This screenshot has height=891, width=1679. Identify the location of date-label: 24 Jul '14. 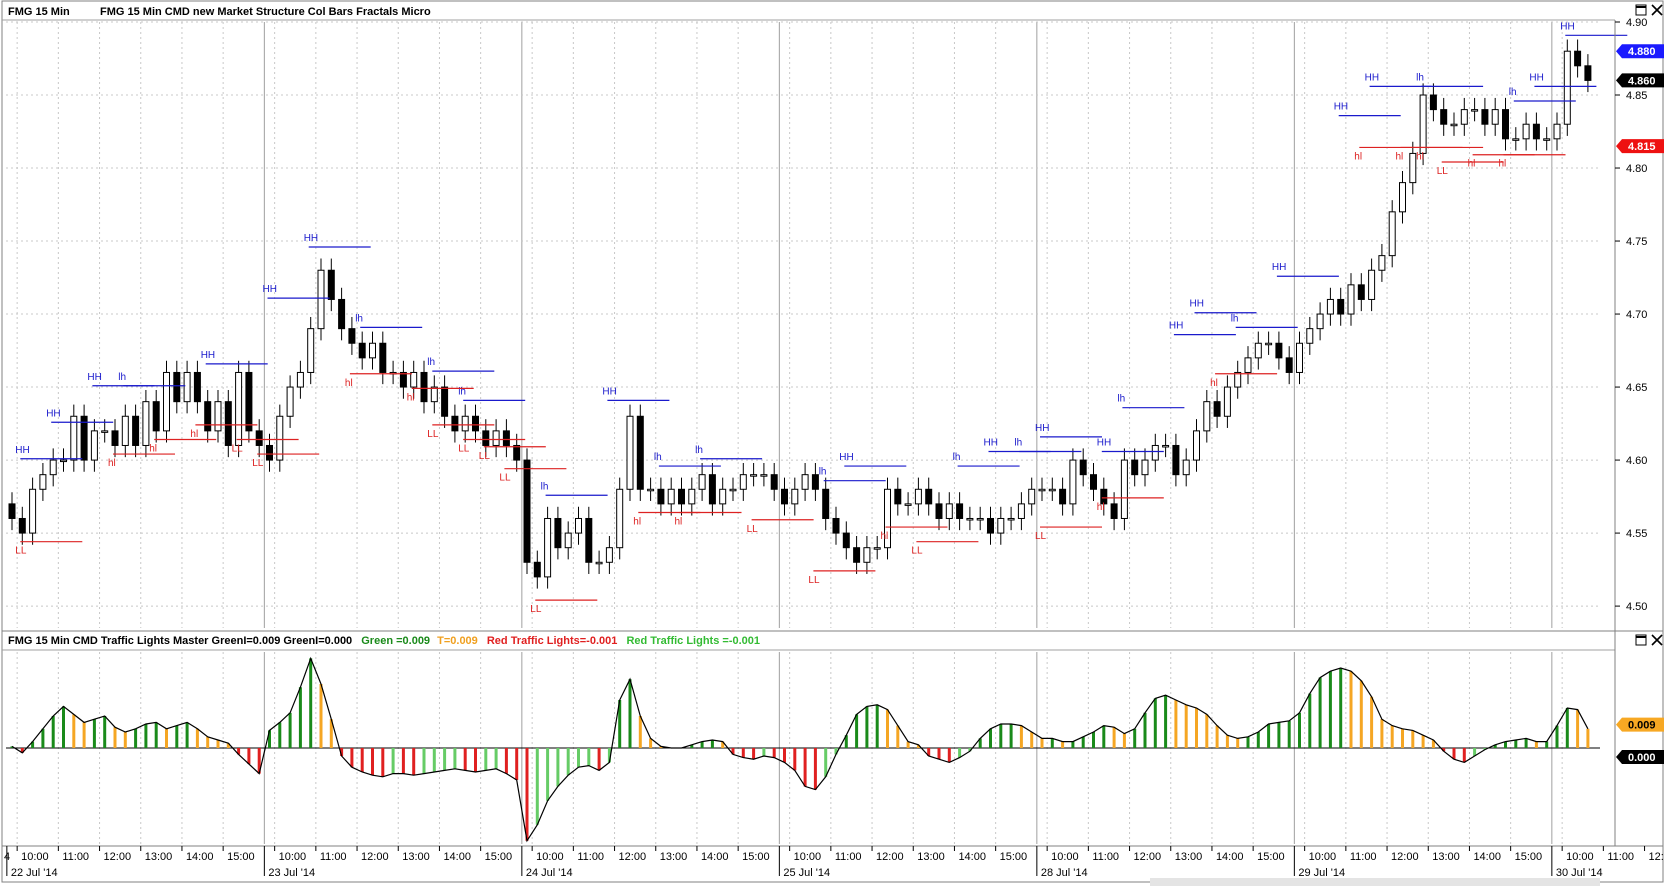
(549, 873).